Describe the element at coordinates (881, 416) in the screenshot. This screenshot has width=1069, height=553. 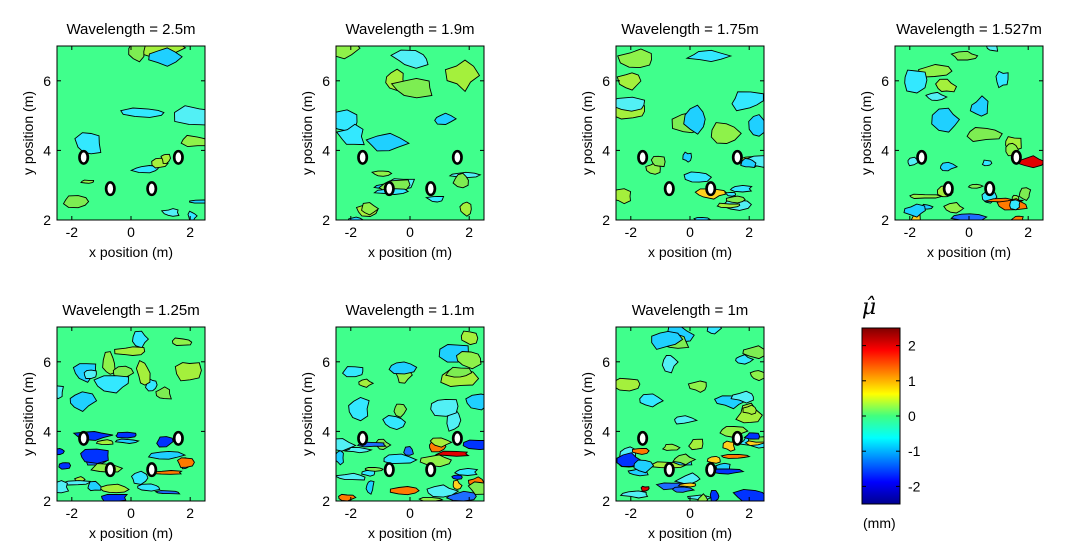
I see `colorbar-gradient` at that location.